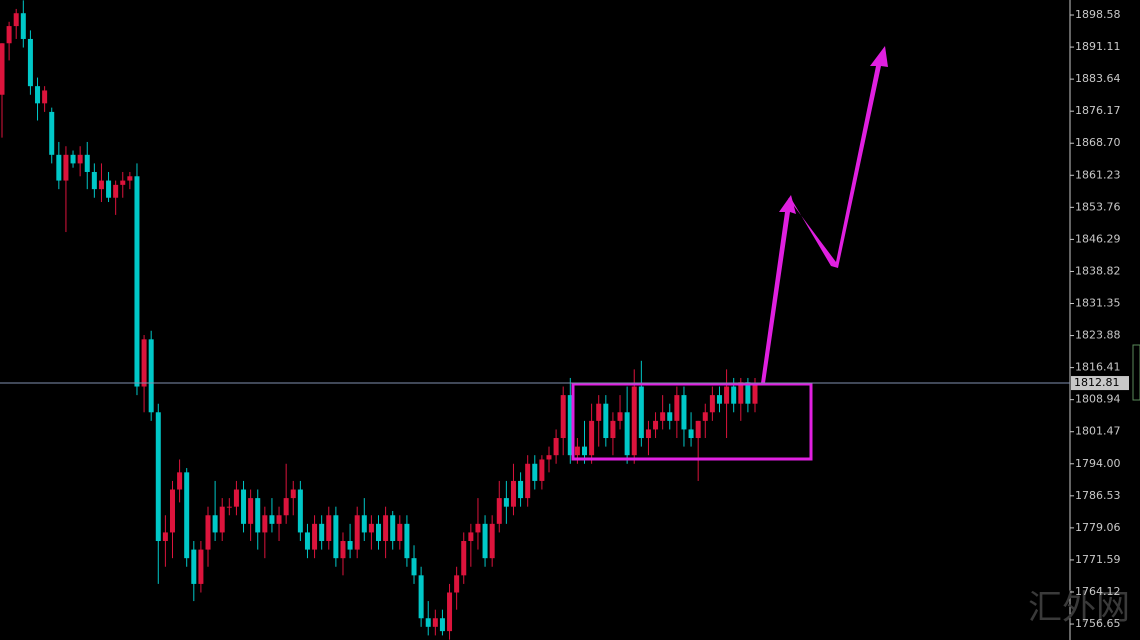 The image size is (1140, 640). I want to click on consolidation-box, so click(692, 421).